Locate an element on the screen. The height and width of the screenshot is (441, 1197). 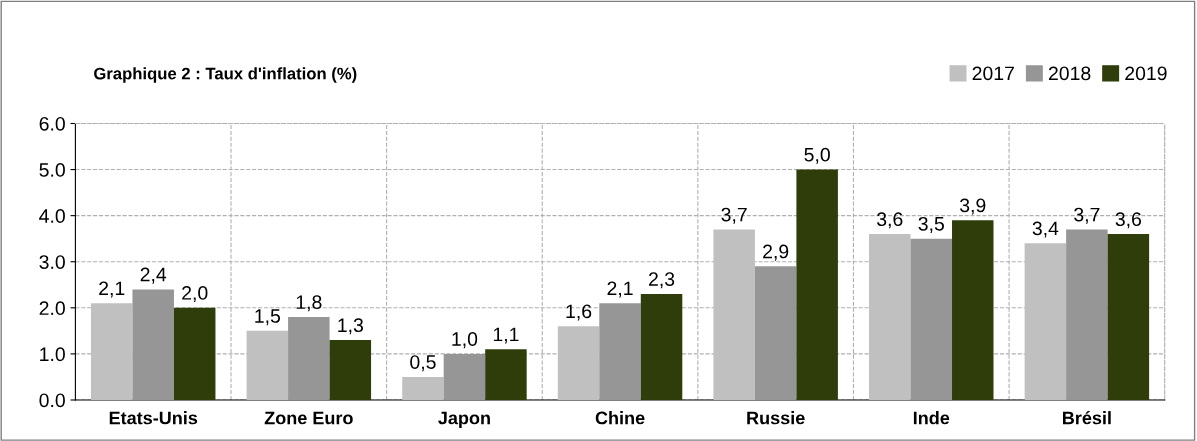
data-label: 2,0 is located at coordinates (195, 294).